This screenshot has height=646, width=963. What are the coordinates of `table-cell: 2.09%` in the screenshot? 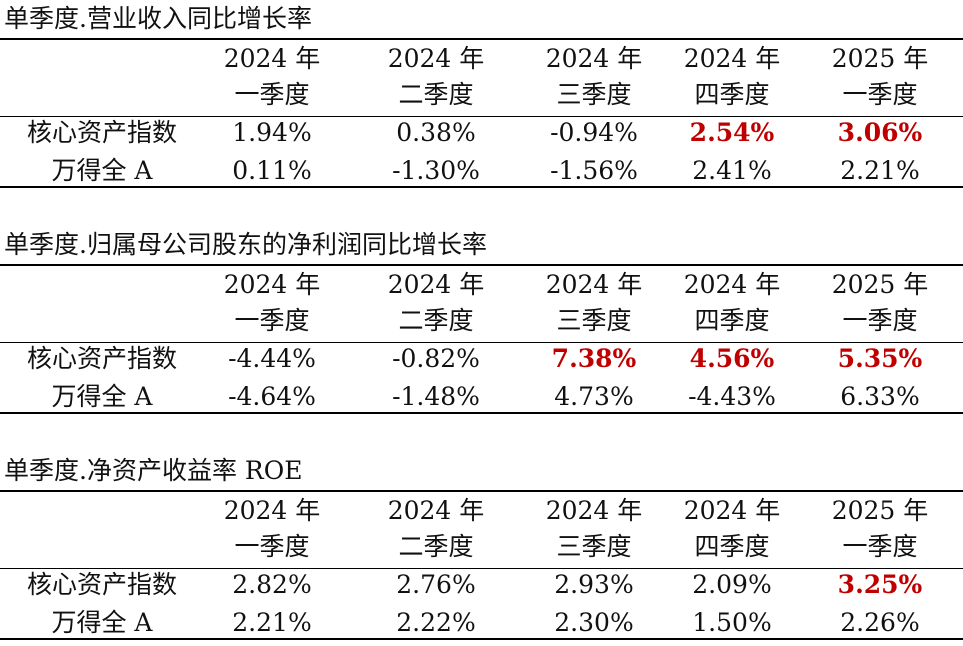 It's located at (732, 584).